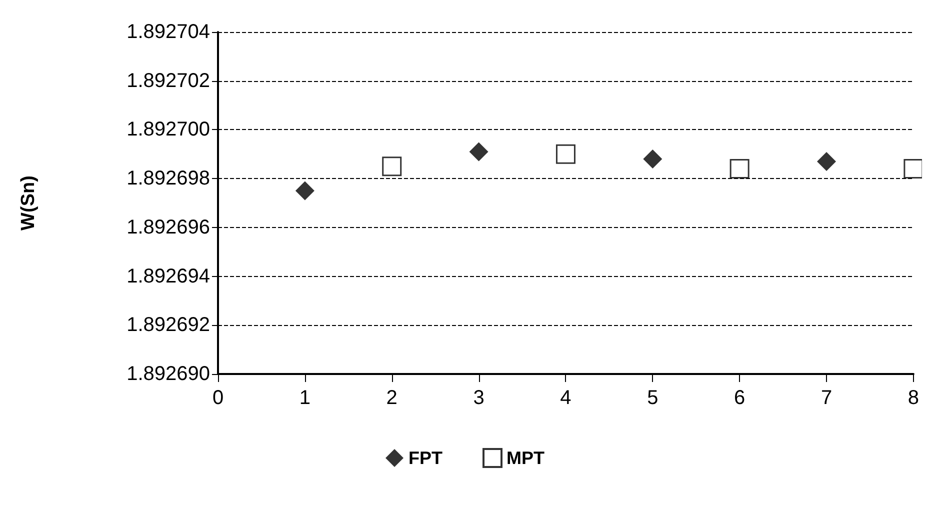 The width and height of the screenshot is (930, 508). What do you see at coordinates (168, 325) in the screenshot?
I see `y-tick-label: 1.892692` at bounding box center [168, 325].